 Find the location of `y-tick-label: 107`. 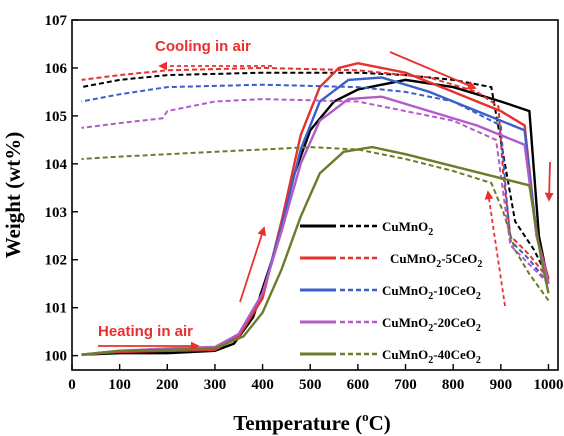

y-tick-label: 107 is located at coordinates (56, 21).